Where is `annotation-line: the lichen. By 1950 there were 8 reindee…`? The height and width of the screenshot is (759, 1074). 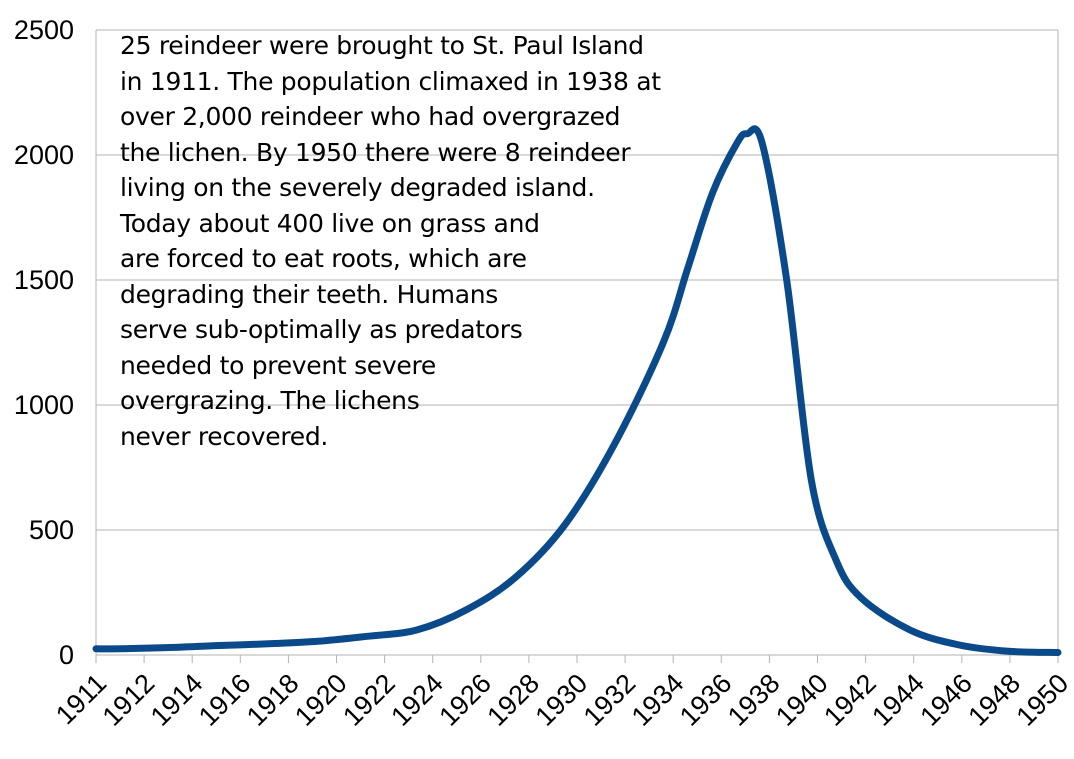
annotation-line: the lichen. By 1950 there were 8 reindee… is located at coordinates (375, 152).